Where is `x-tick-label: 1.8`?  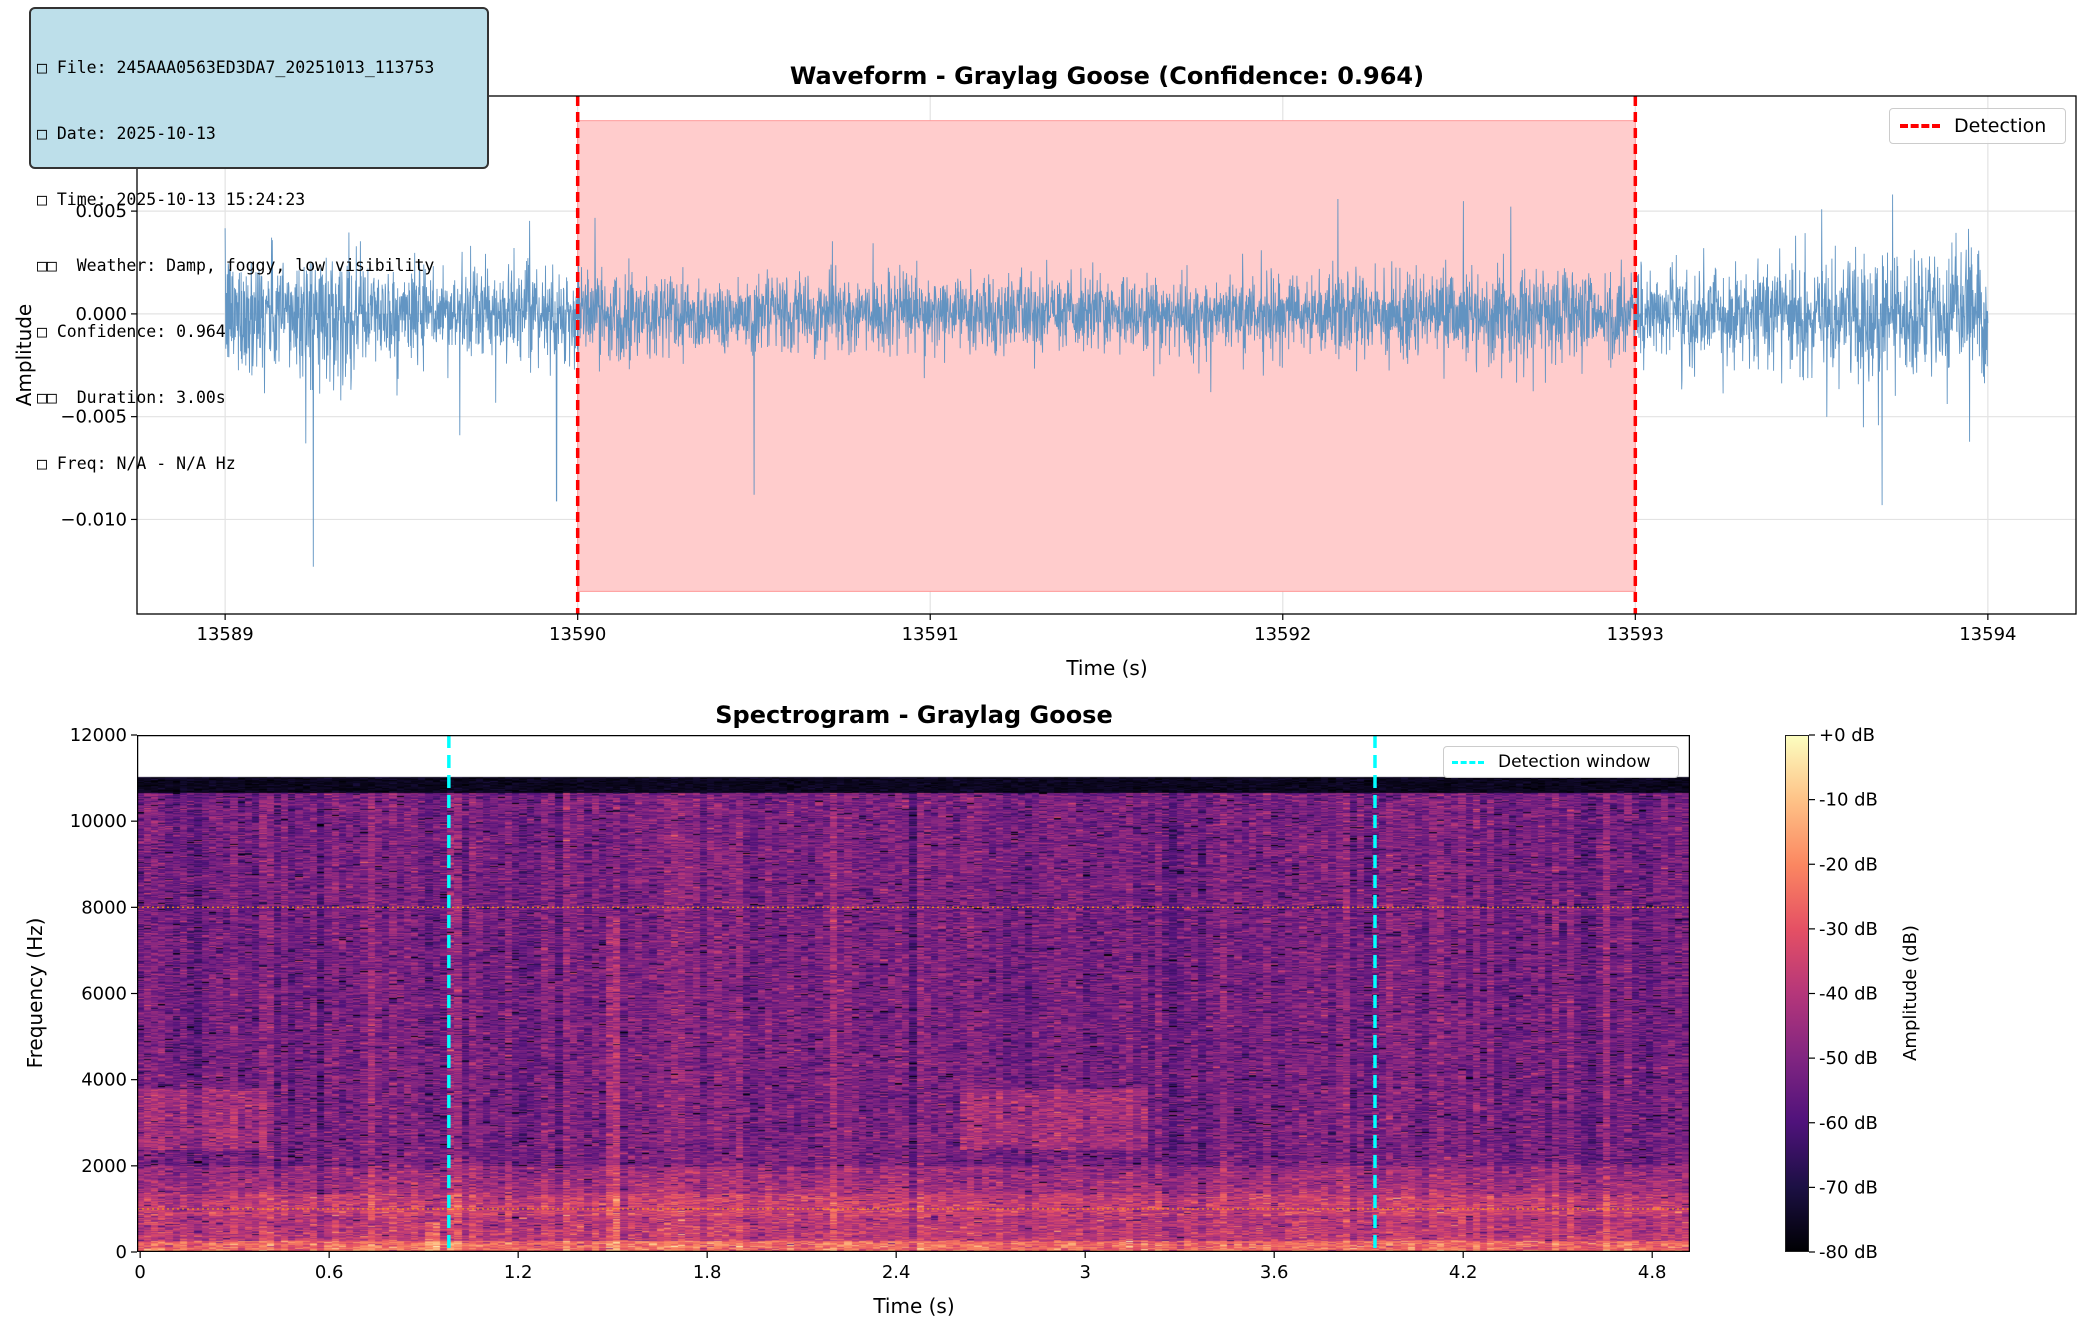
x-tick-label: 1.8 is located at coordinates (707, 1272).